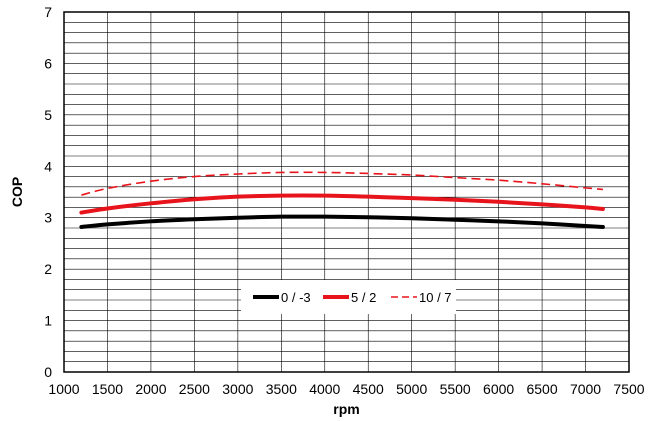 This screenshot has height=421, width=649. What do you see at coordinates (194, 389) in the screenshot?
I see `x-tick-label: 2500` at bounding box center [194, 389].